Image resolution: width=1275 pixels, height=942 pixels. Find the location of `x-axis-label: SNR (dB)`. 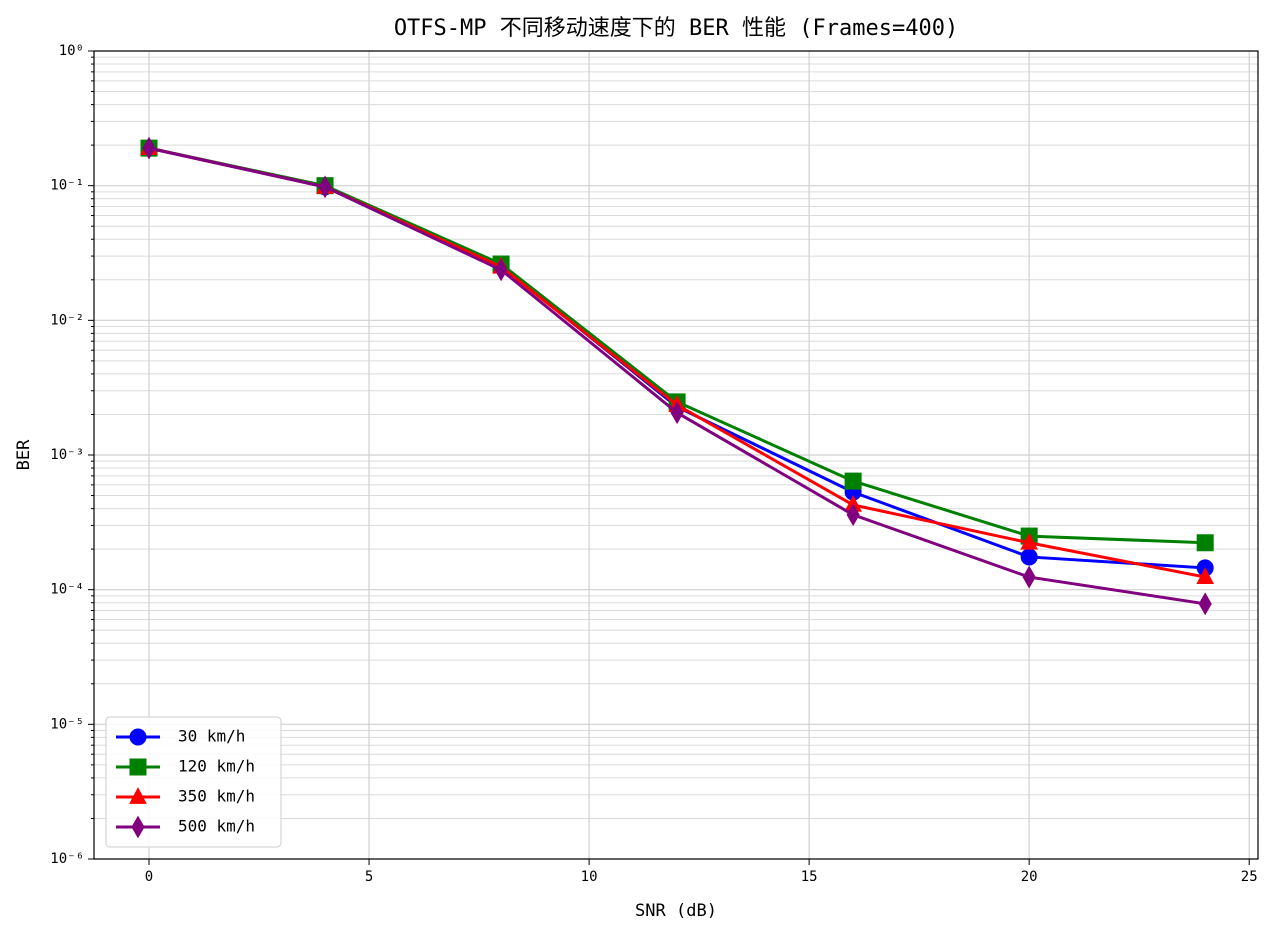

x-axis-label: SNR (dB) is located at coordinates (676, 911).